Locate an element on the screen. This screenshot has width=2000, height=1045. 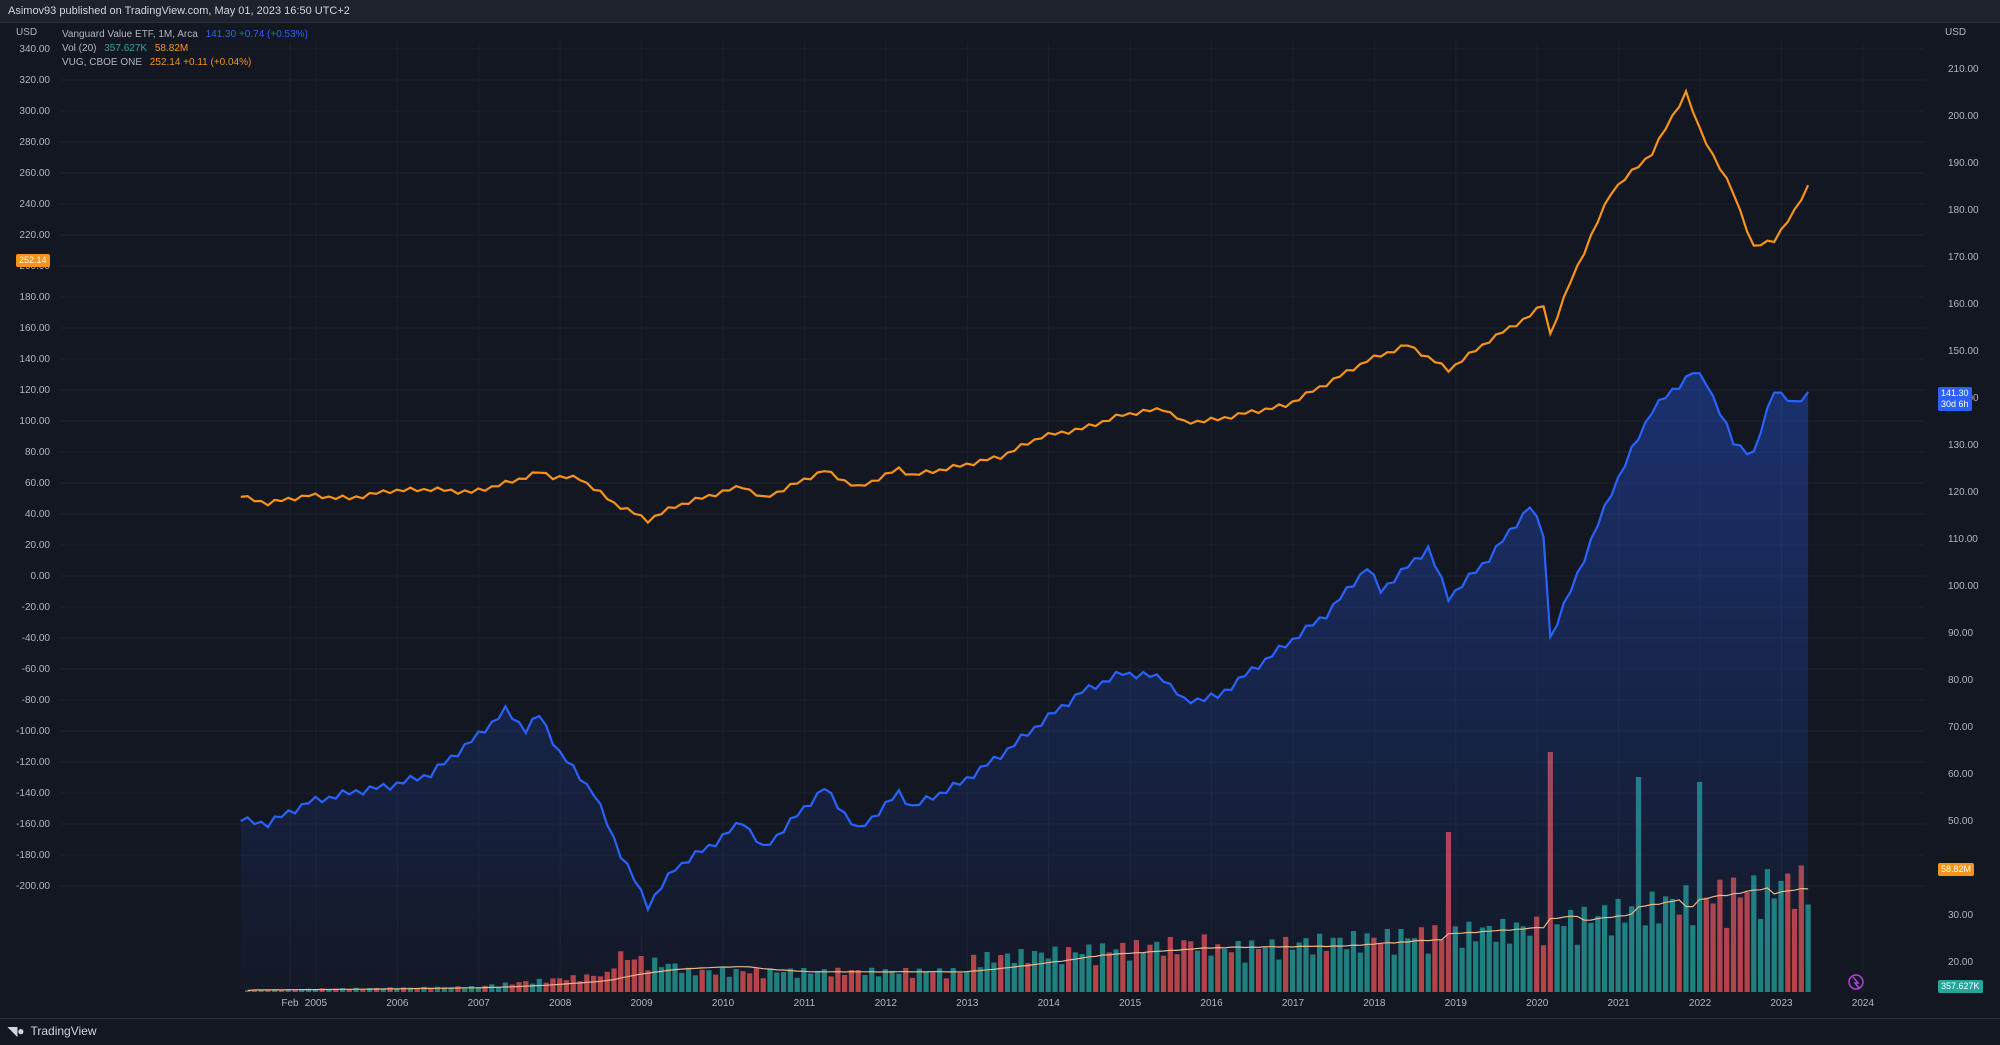
x-tick-label: 2010 is located at coordinates (723, 1003).